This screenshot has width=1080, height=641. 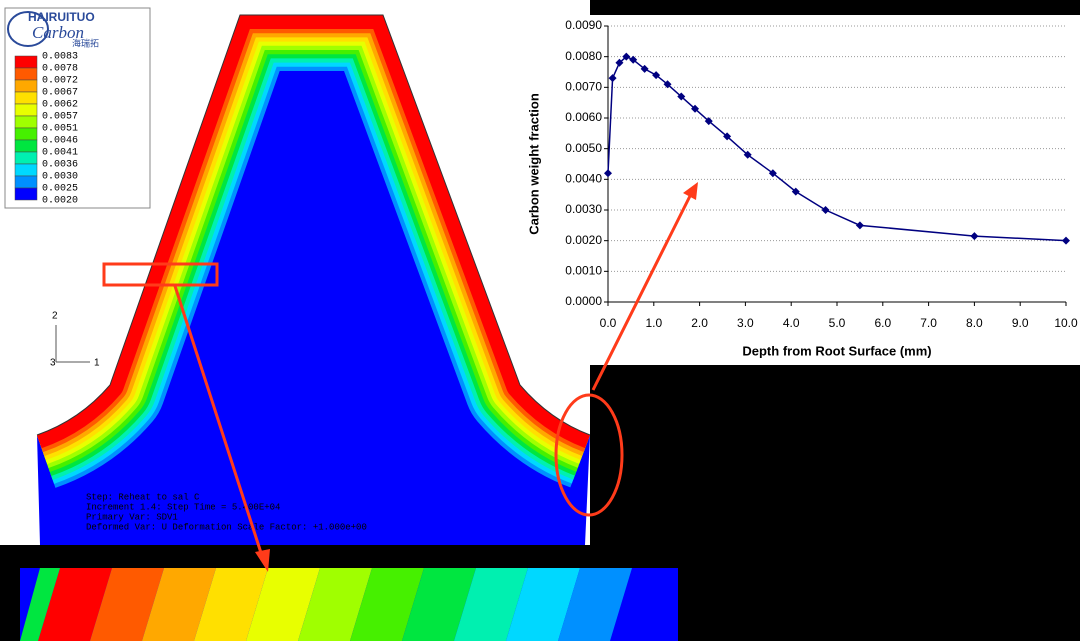 What do you see at coordinates (132, 517) in the screenshot?
I see `step-info: Primary Var: SDV1` at bounding box center [132, 517].